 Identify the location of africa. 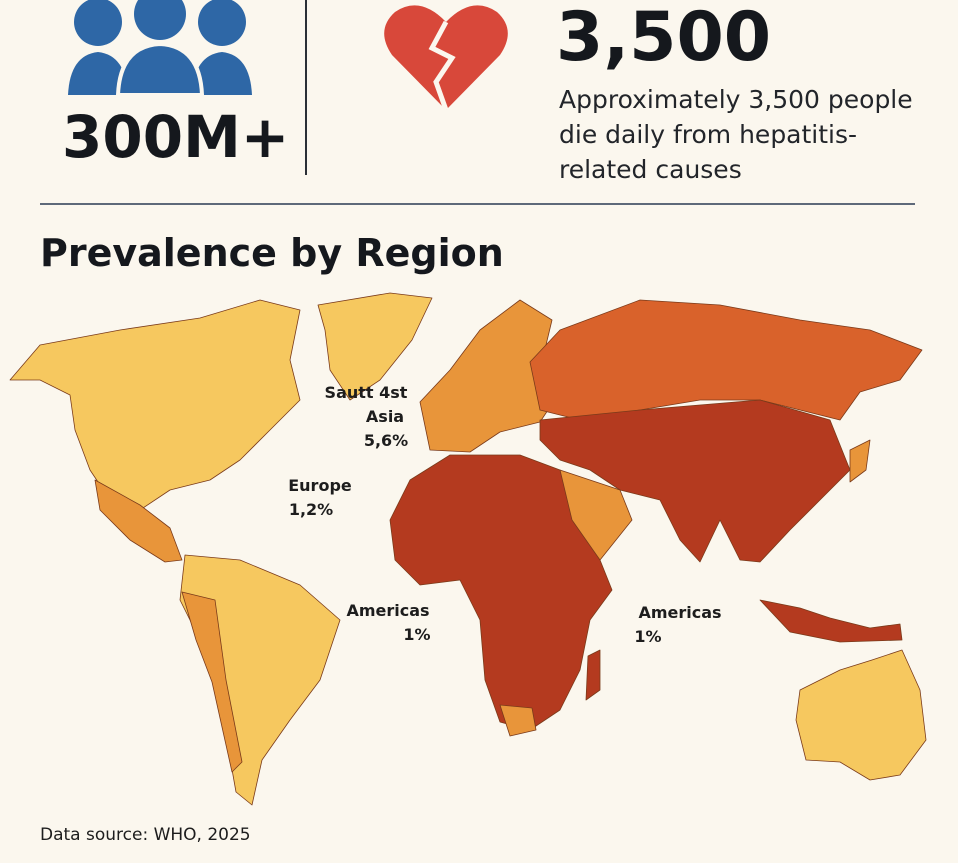
(501, 592).